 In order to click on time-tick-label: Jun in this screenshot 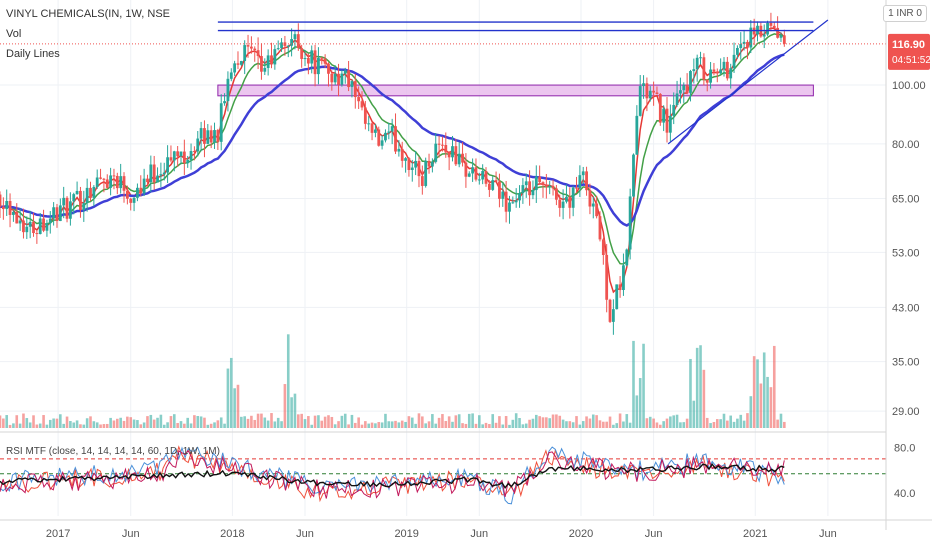, I will do `click(479, 534)`.